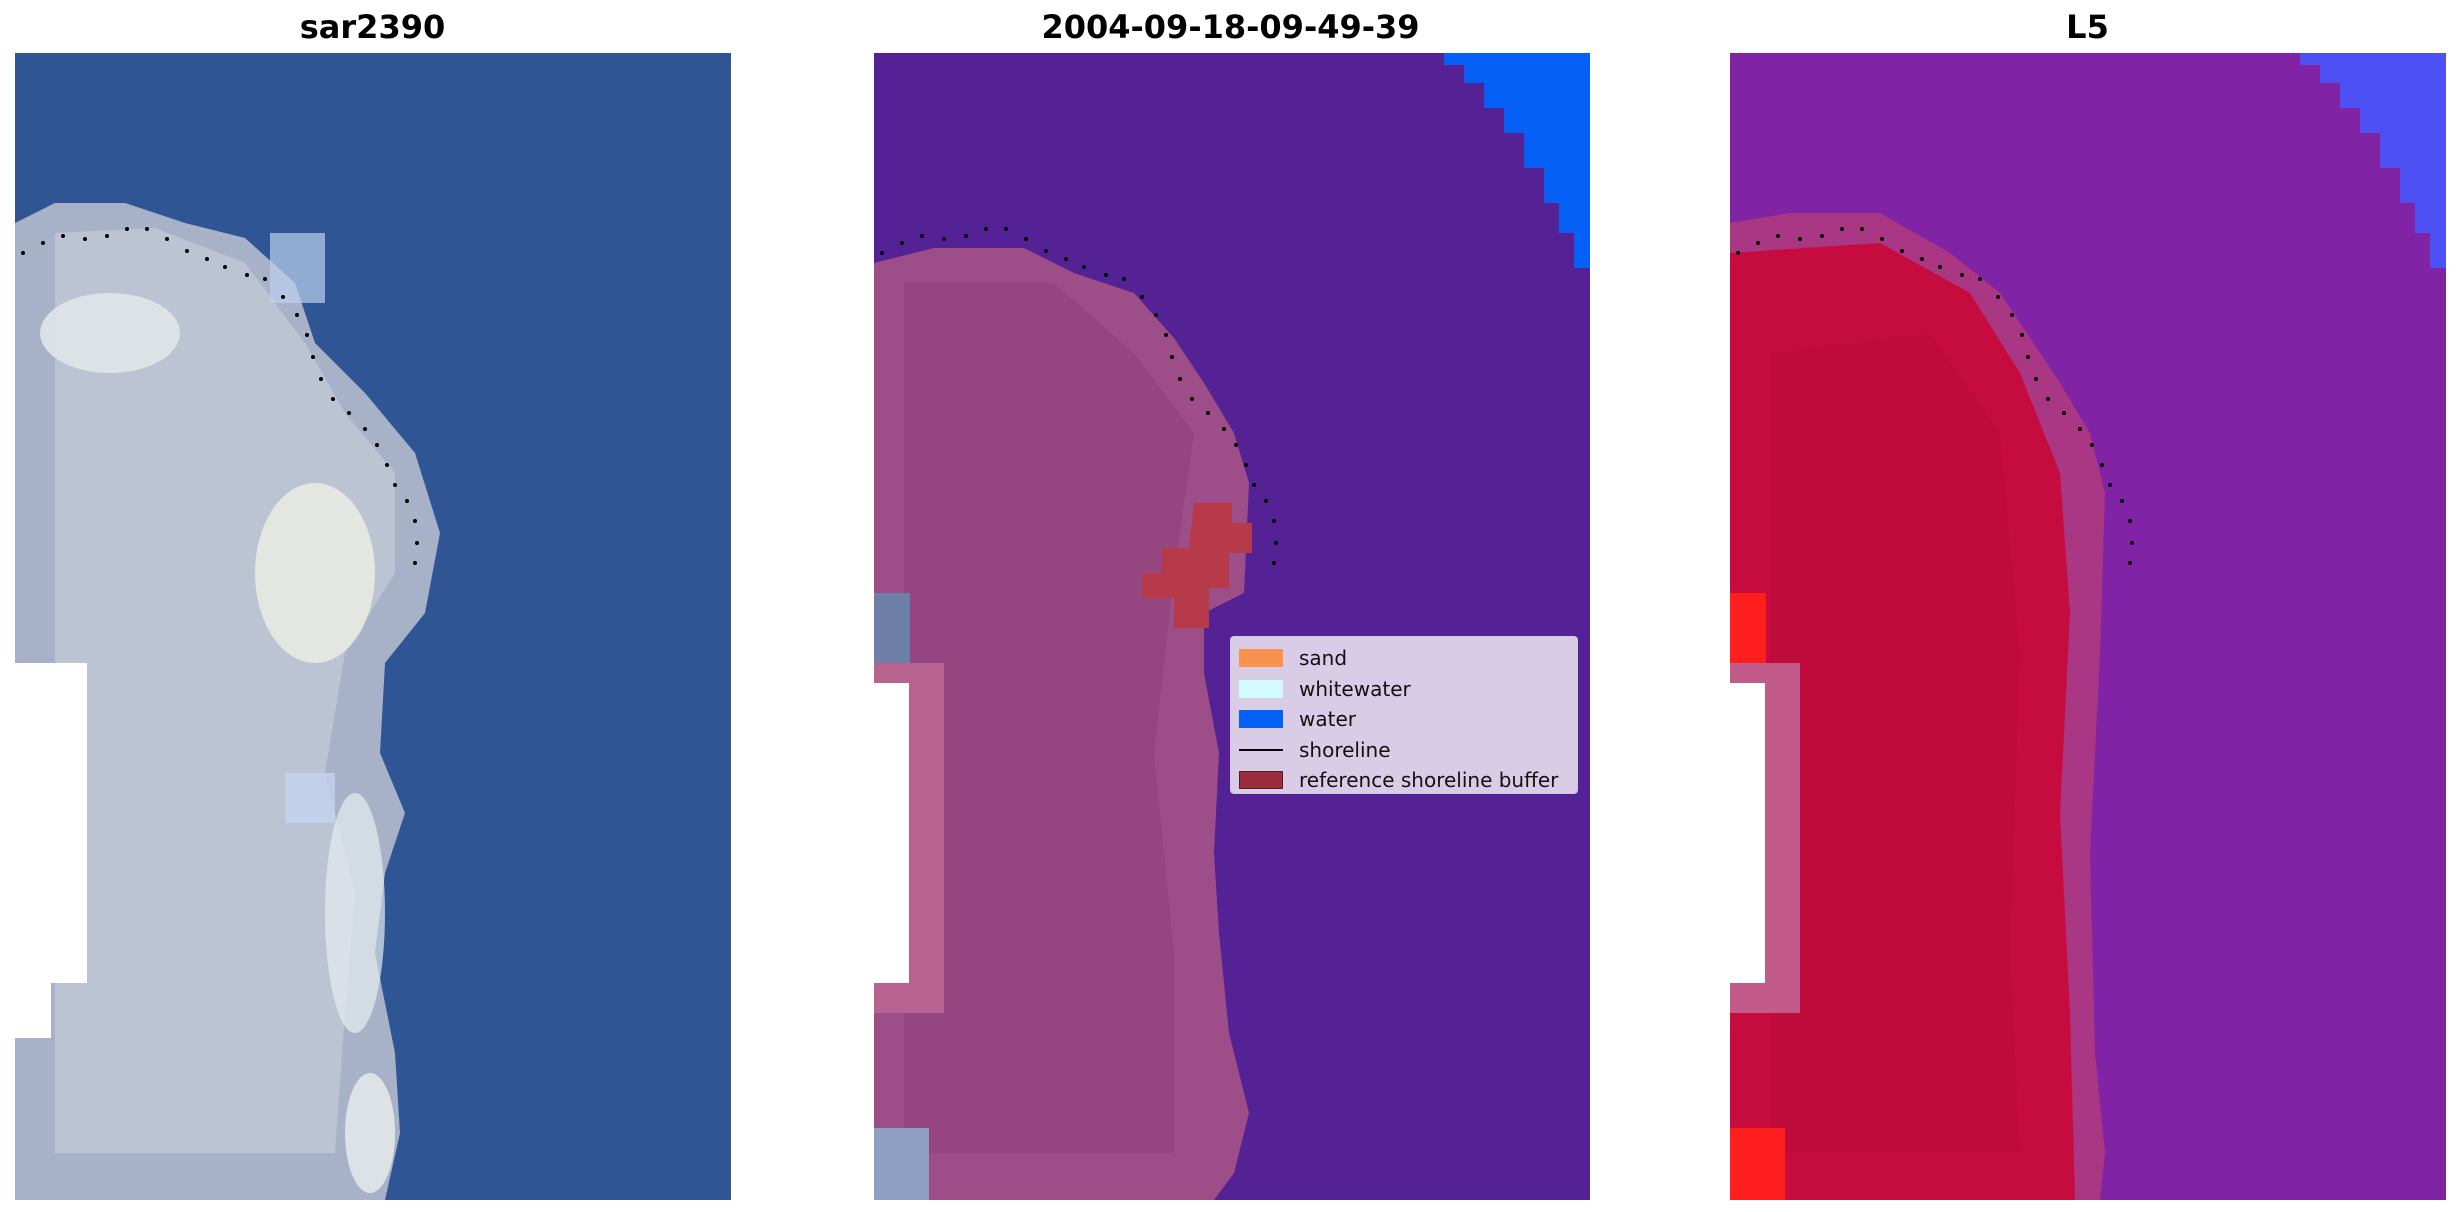 The width and height of the screenshot is (2460, 1212). I want to click on legend-swatch-sand, so click(1261, 658).